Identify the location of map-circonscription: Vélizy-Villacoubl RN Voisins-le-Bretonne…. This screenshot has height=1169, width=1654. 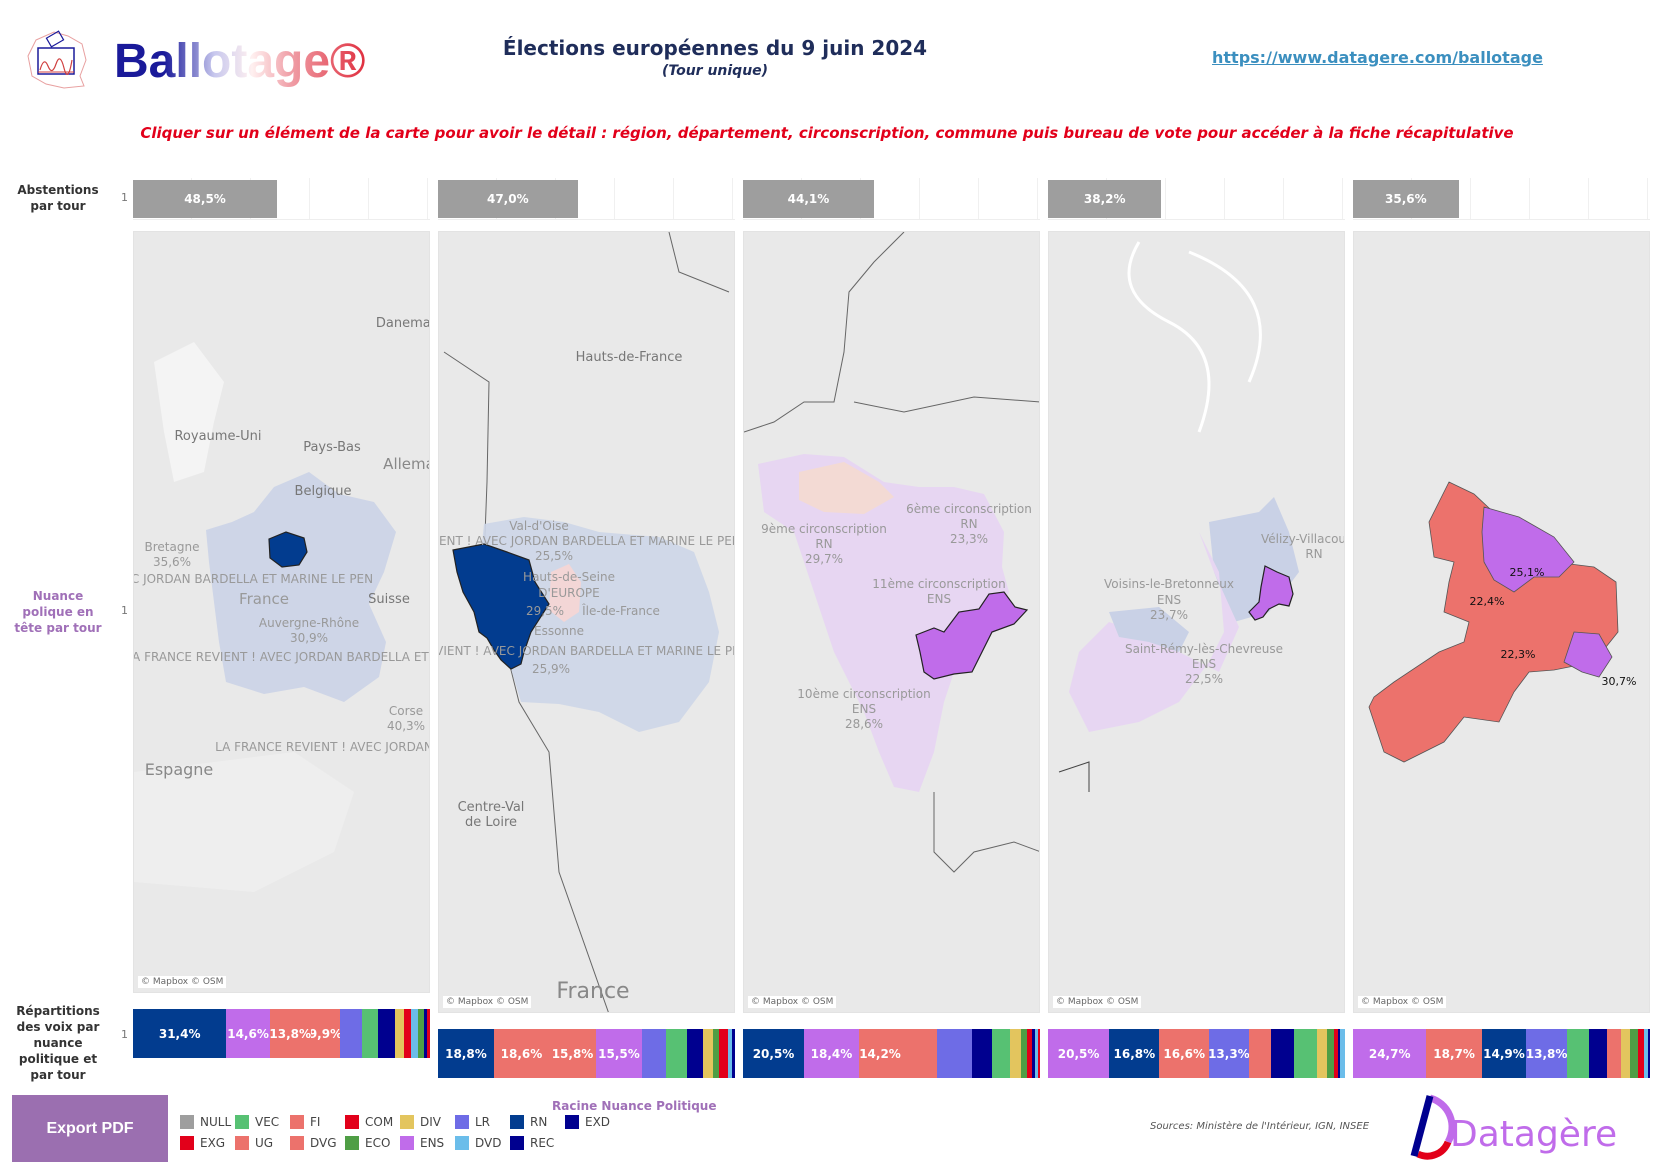
(1196, 622).